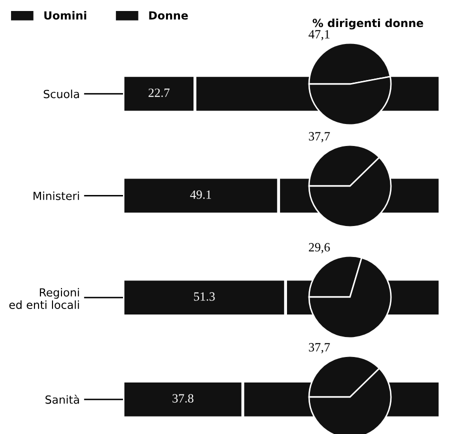  What do you see at coordinates (56, 195) in the screenshot?
I see `y-tick-label: Ministeri` at bounding box center [56, 195].